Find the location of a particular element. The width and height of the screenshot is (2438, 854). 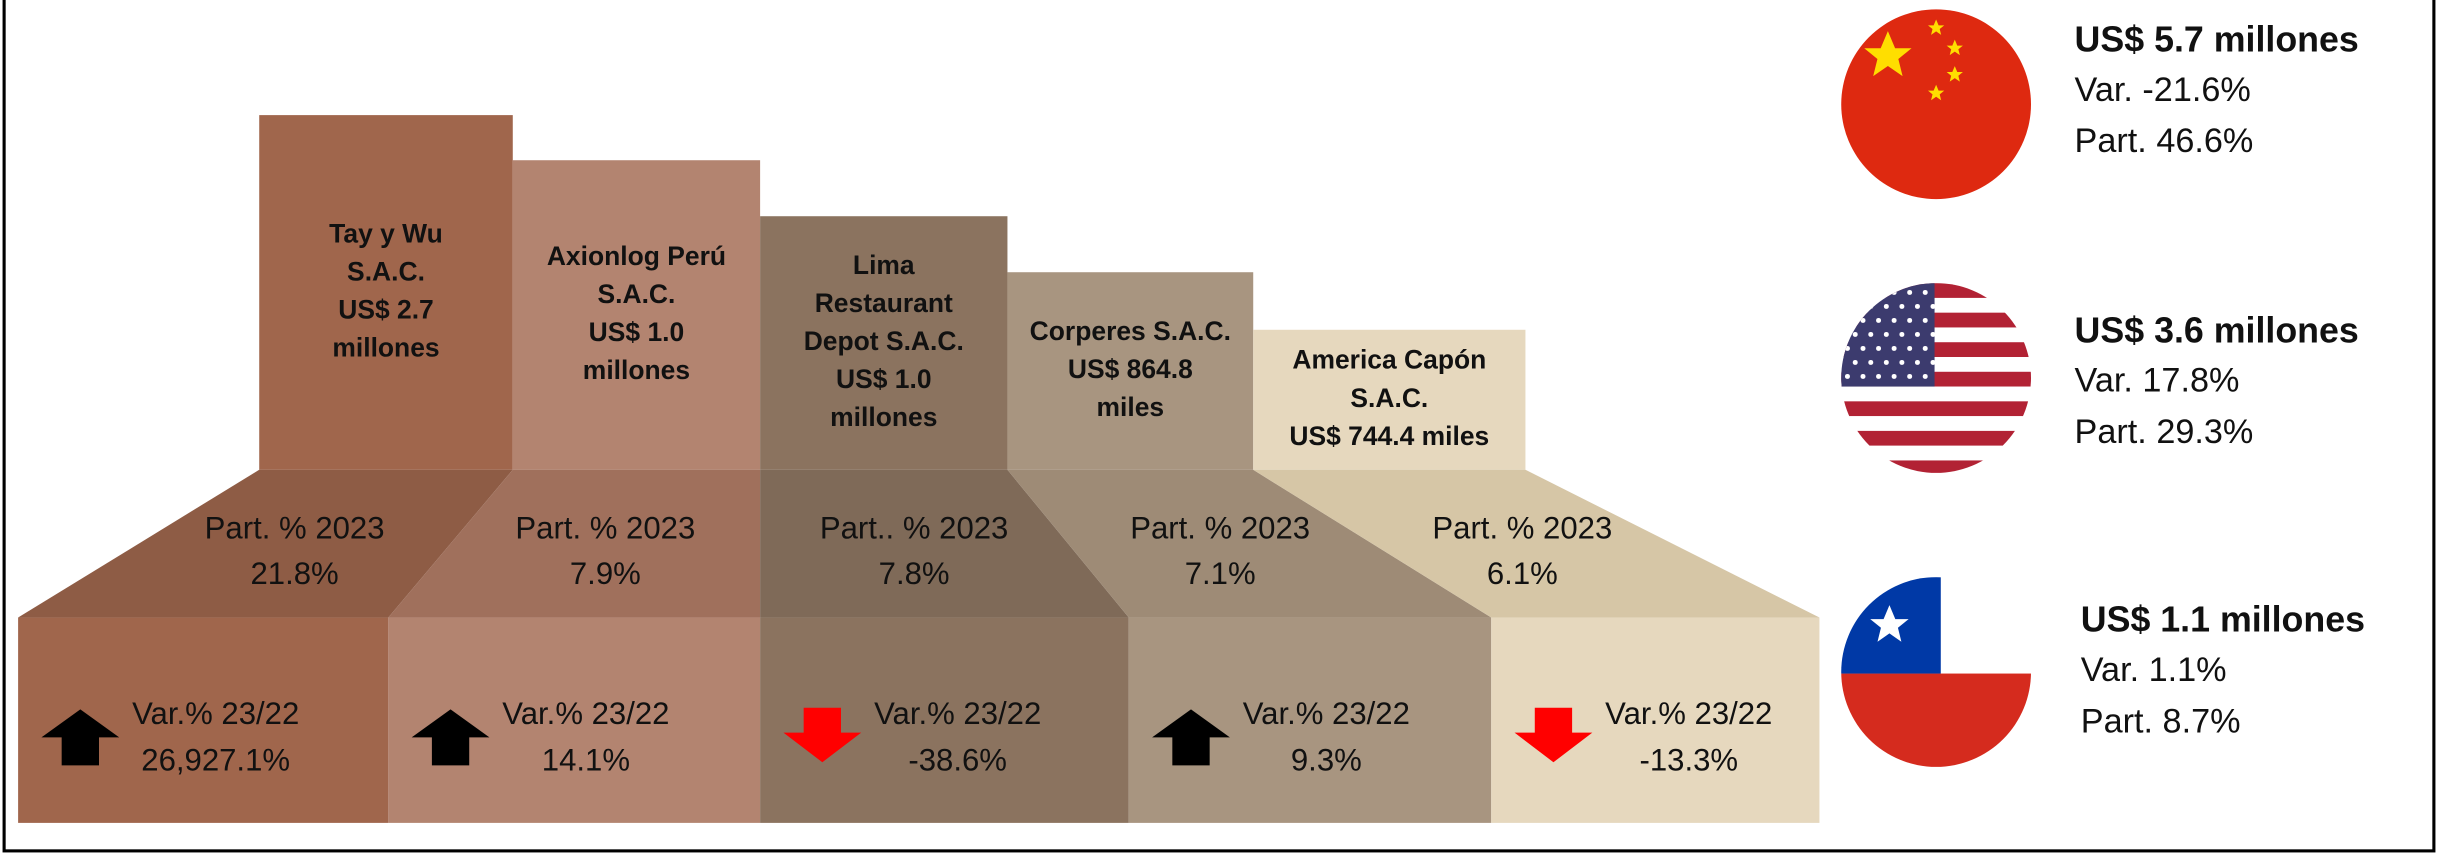

flag-china is located at coordinates (1936, 104).